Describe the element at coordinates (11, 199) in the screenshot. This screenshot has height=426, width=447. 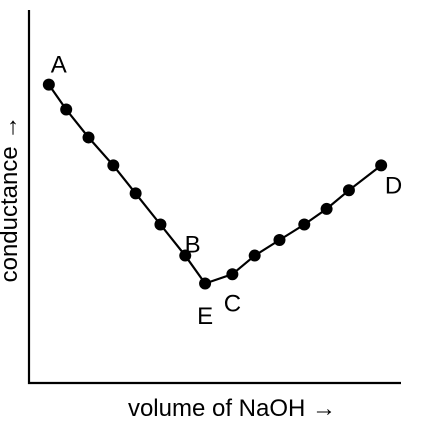
I see `y-axis-label: conductance →` at that location.